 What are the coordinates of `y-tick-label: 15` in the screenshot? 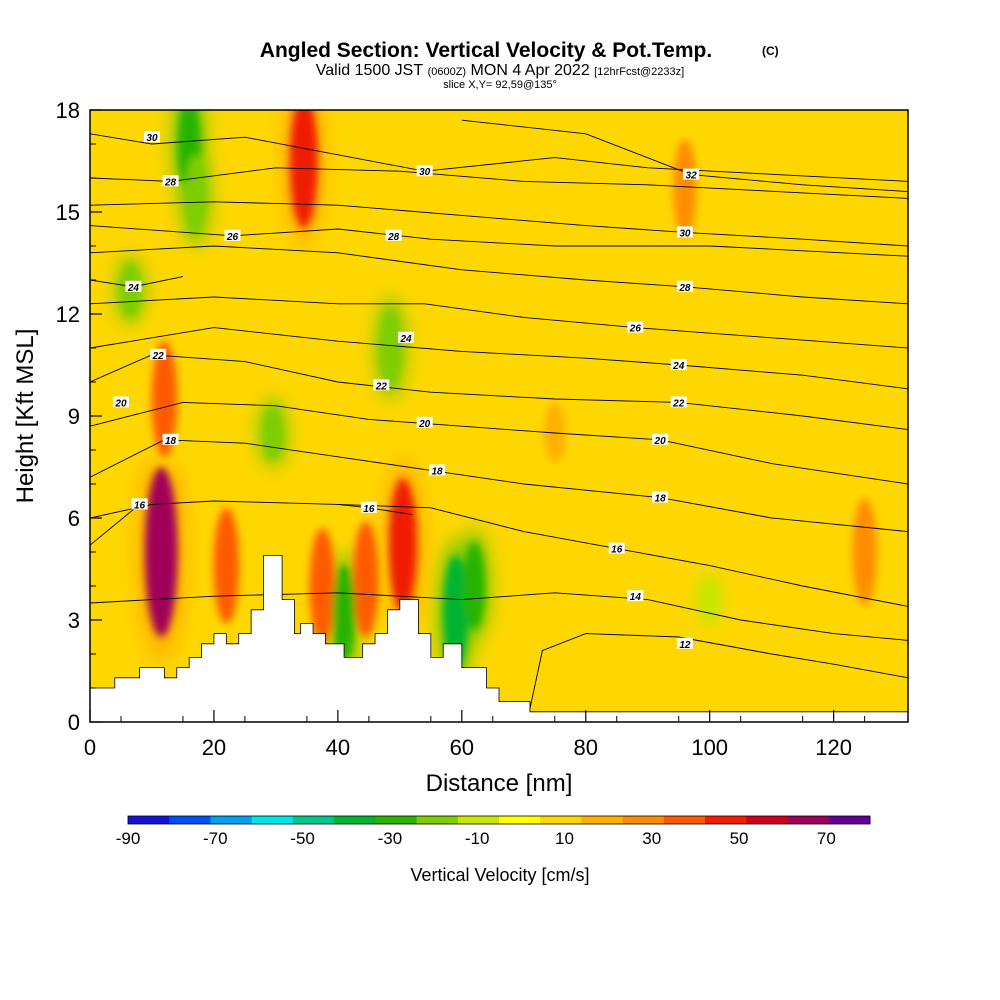 It's located at (68, 212).